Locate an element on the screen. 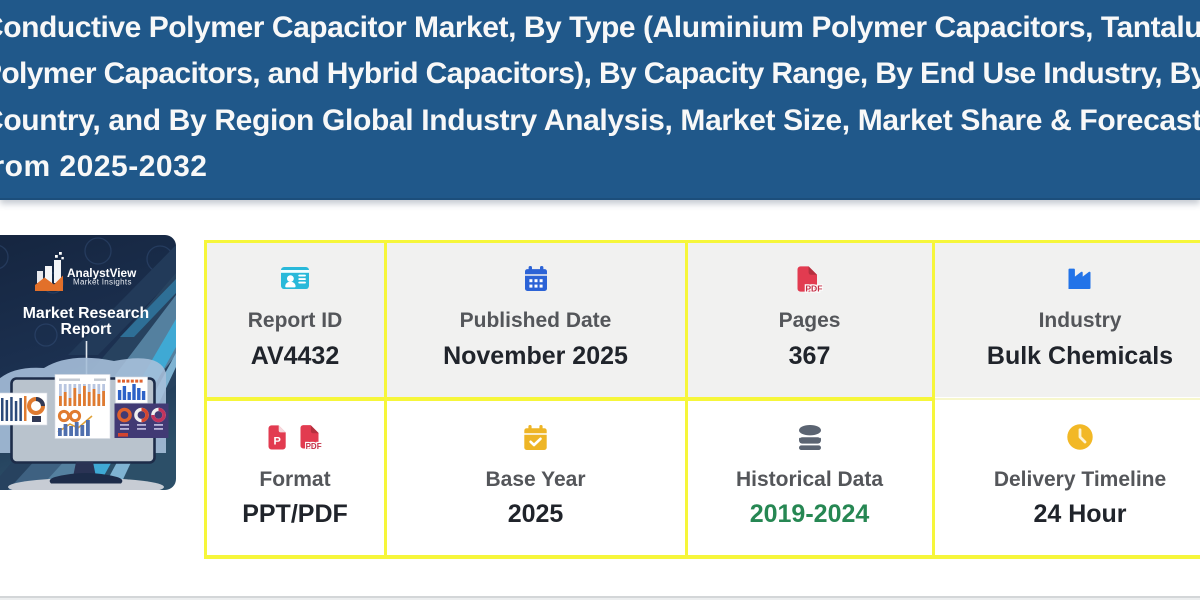  svg-text: Market Insights is located at coordinates (102, 281).